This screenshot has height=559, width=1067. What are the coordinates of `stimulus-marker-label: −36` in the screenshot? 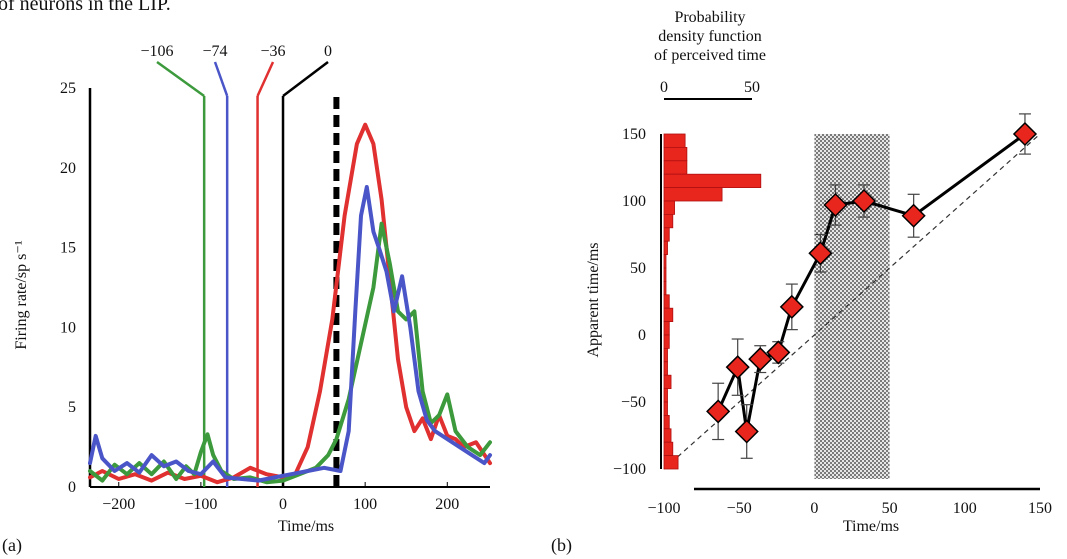 It's located at (272, 51).